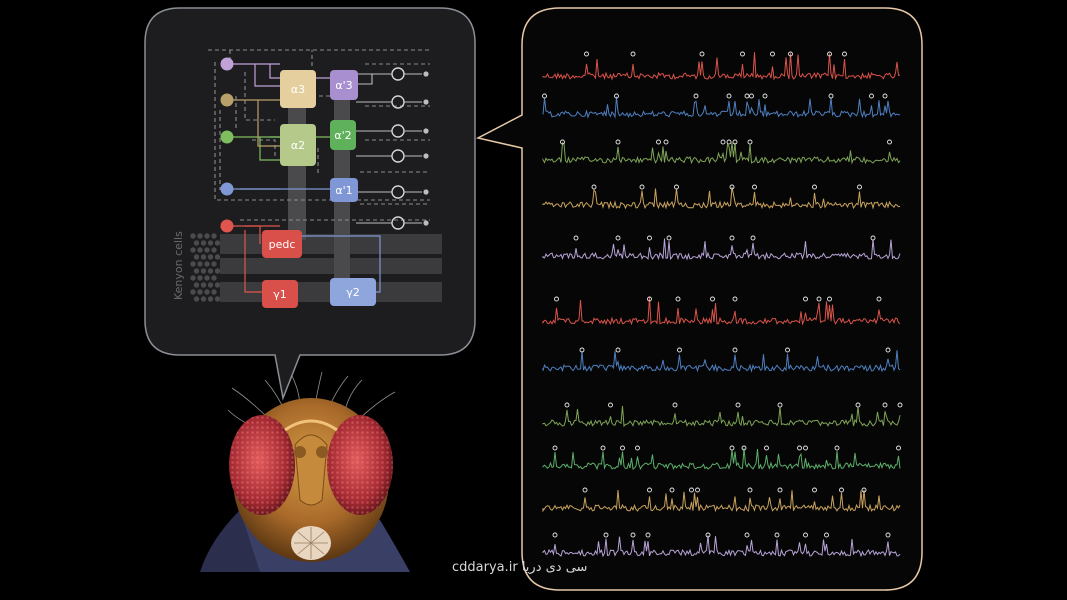 This screenshot has width=1067, height=600. What do you see at coordinates (178, 265) in the screenshot?
I see `kenyon-cells-label: Kenyon cells` at bounding box center [178, 265].